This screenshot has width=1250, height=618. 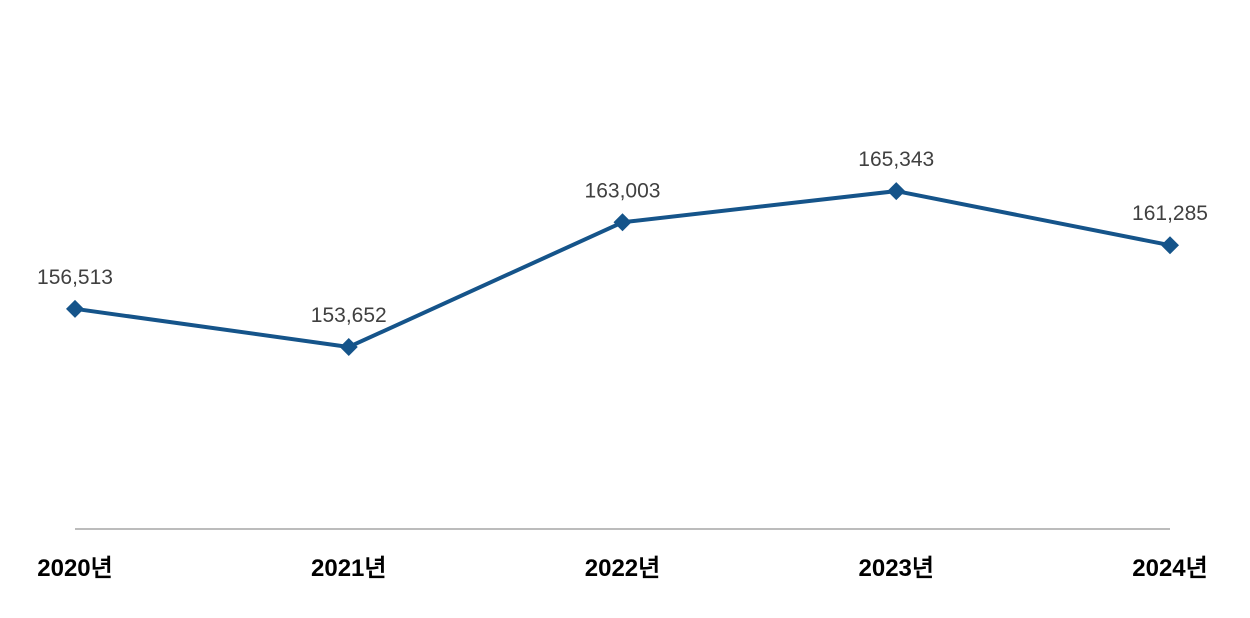 I want to click on x-axis-tick-label: 2020년, so click(x=74, y=568).